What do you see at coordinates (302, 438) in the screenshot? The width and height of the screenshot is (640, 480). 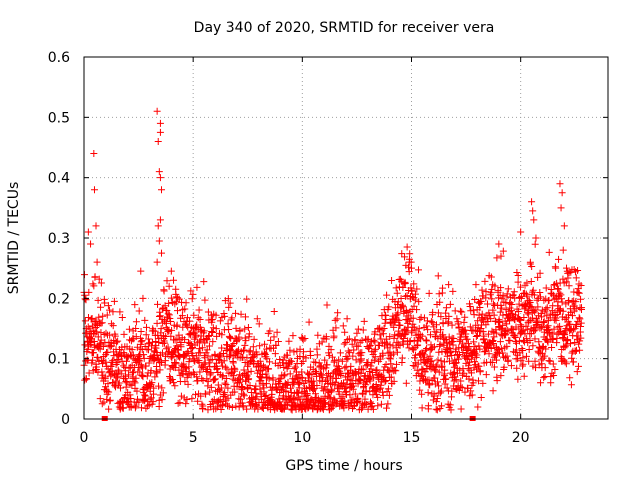 I see `x-tick-label: 10` at bounding box center [302, 438].